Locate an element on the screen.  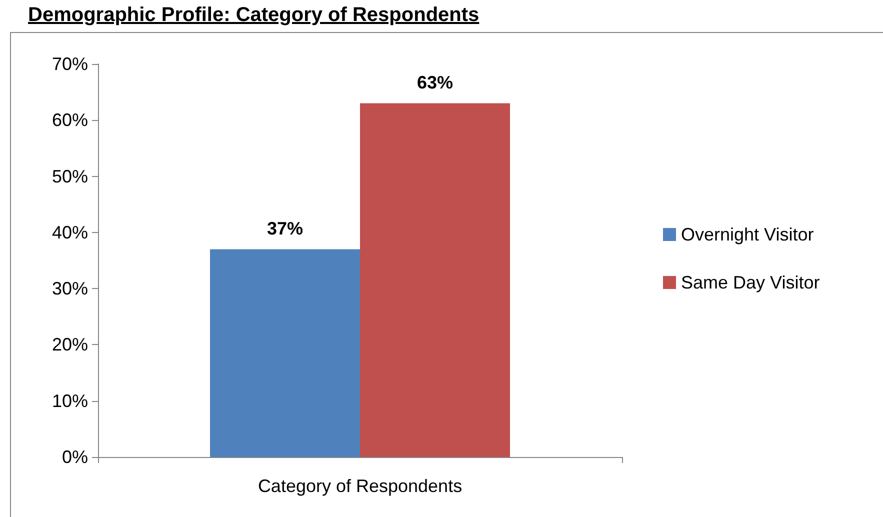
y-tick-label: 10% is located at coordinates (70, 400).